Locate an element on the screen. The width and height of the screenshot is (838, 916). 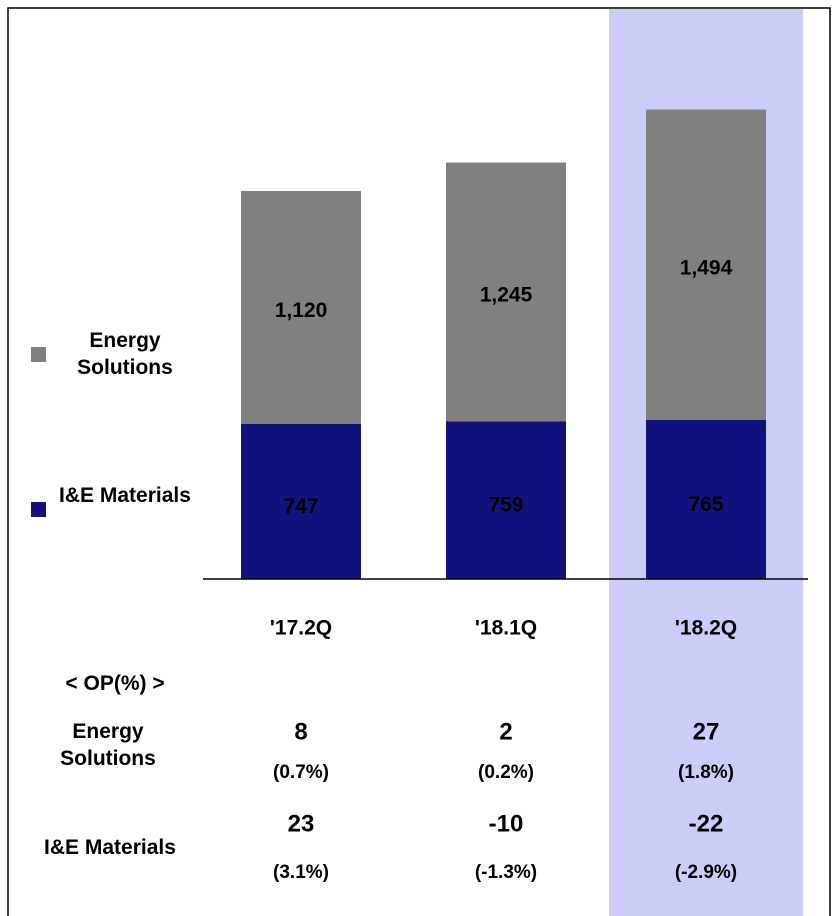
bar-value-label: 765 is located at coordinates (705, 504).